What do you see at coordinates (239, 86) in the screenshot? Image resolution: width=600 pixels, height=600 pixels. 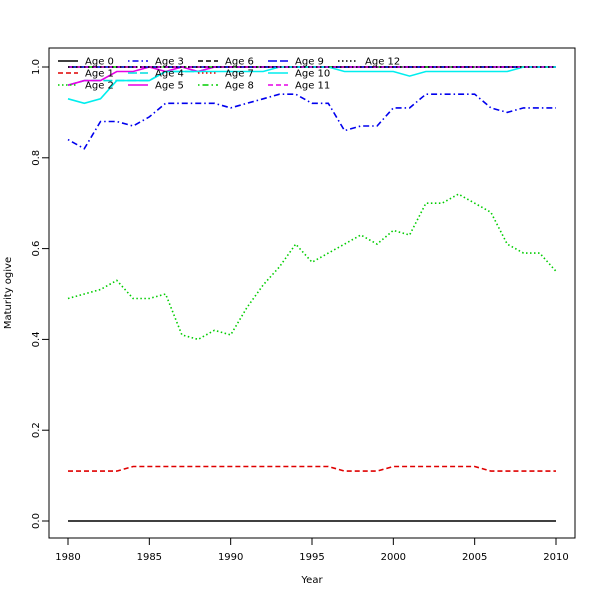 I see `legend-label: Age 8` at bounding box center [239, 86].